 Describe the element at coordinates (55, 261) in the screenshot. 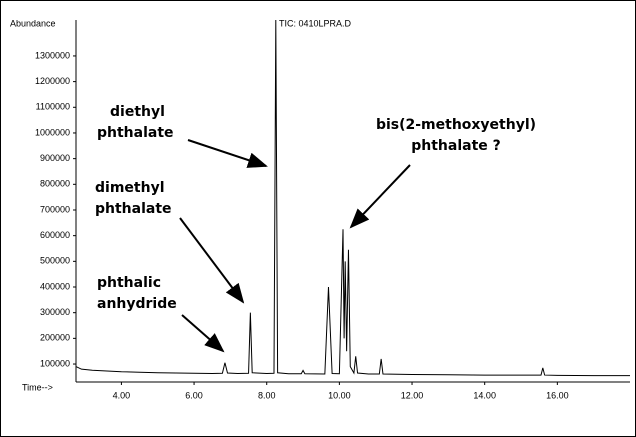

I see `y-tick-label: 500000` at that location.